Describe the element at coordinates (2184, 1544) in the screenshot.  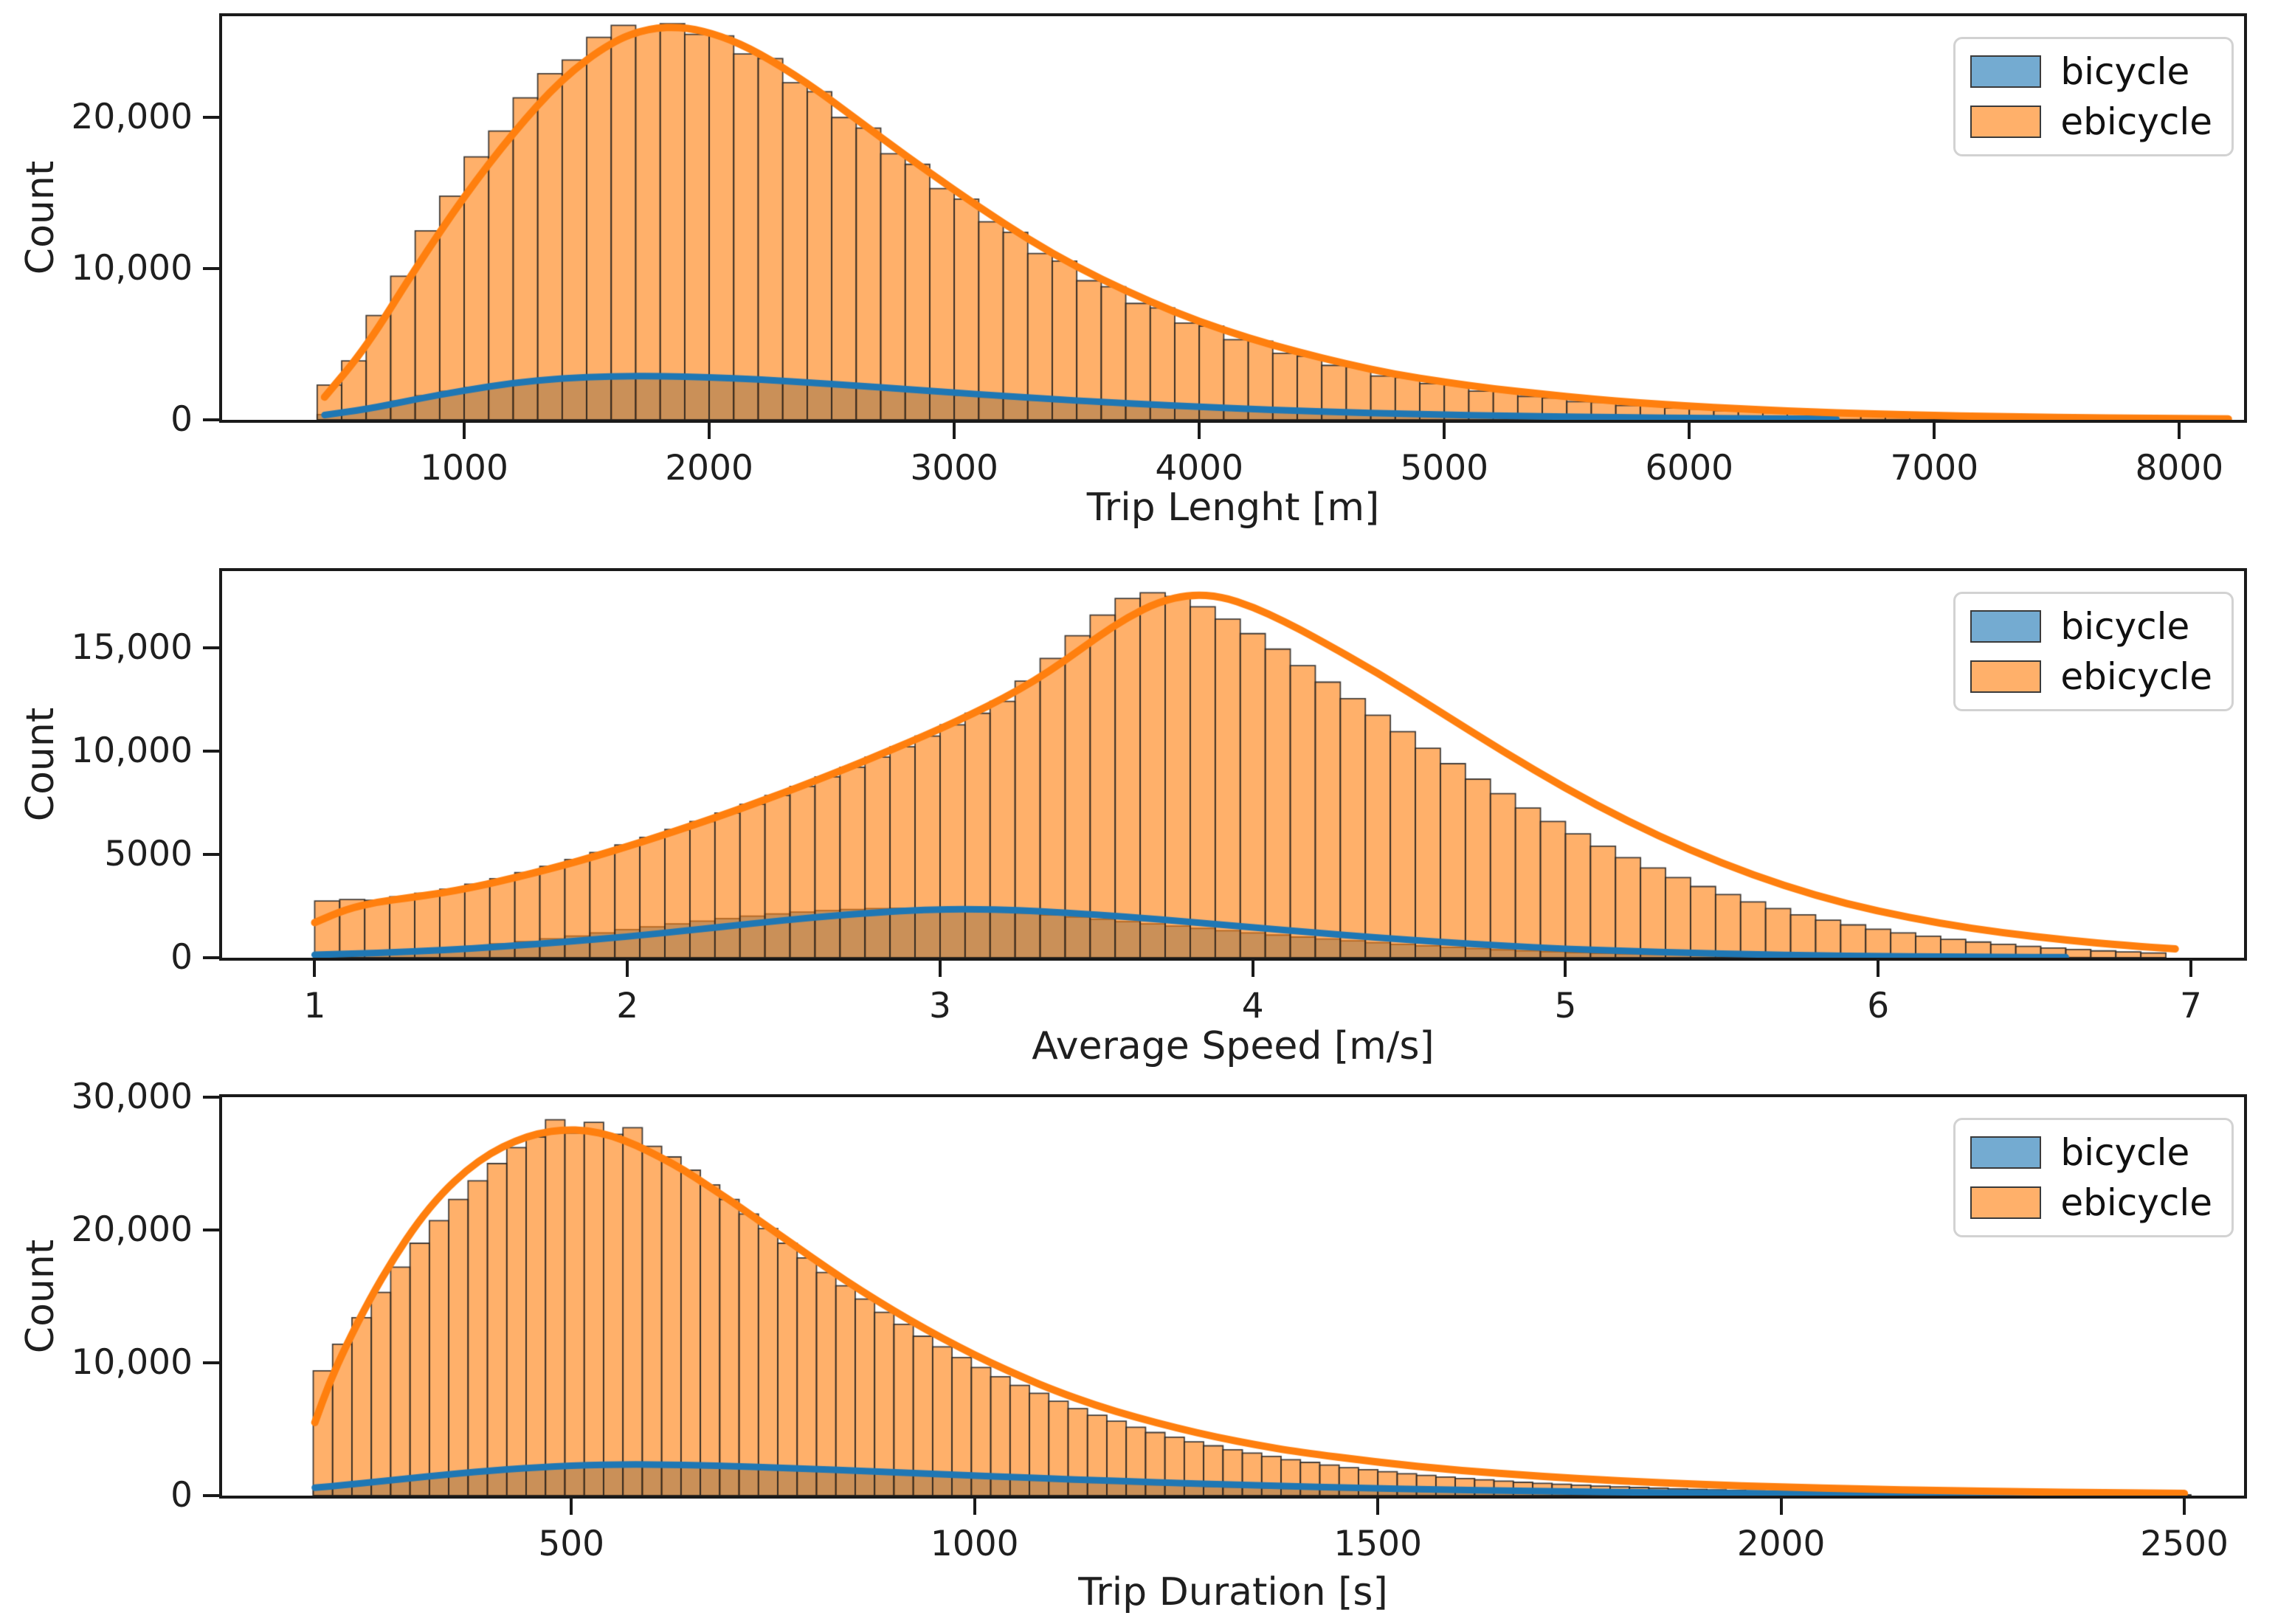
I see `x-tick-label: 2500` at that location.